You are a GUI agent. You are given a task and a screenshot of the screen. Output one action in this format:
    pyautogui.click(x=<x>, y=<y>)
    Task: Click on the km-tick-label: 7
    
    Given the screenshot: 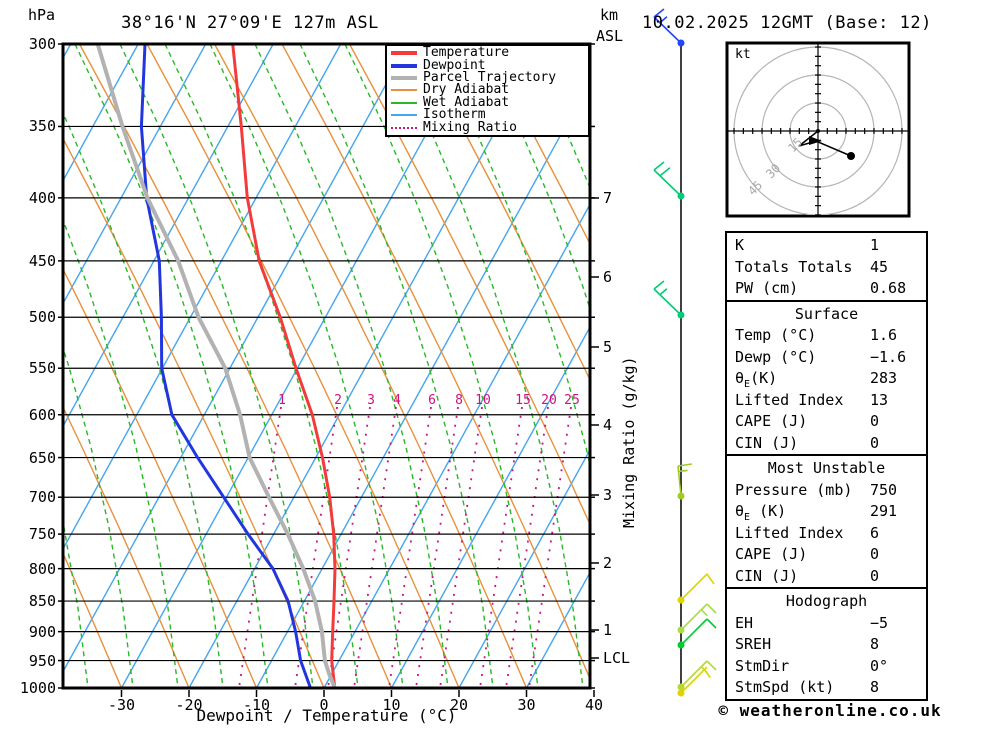 What is the action you would take?
    pyautogui.click(x=608, y=198)
    